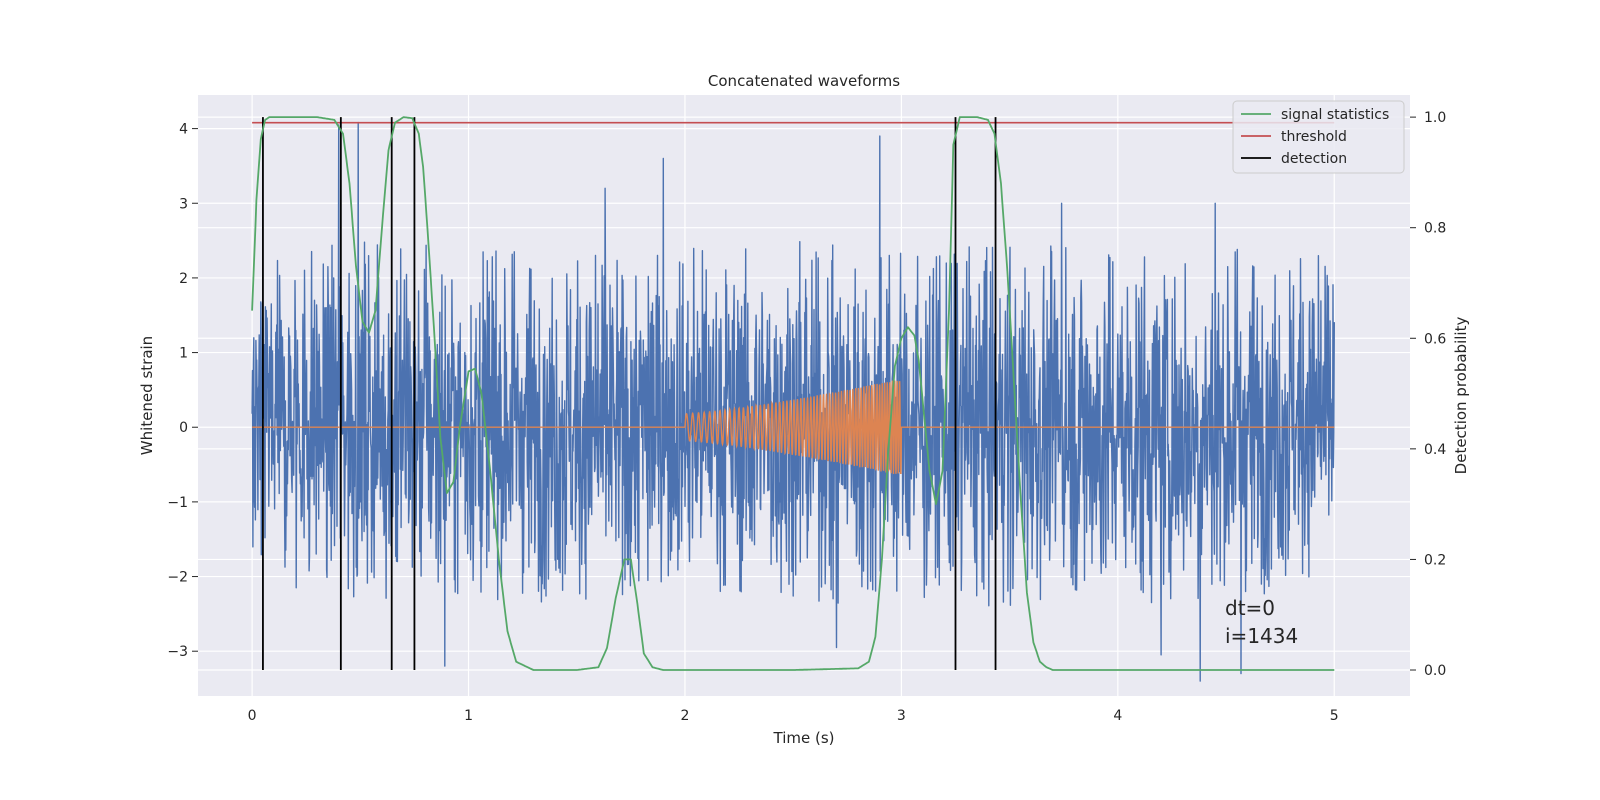 The width and height of the screenshot is (1600, 800). I want to click on x-tick-label: 2, so click(685, 716).